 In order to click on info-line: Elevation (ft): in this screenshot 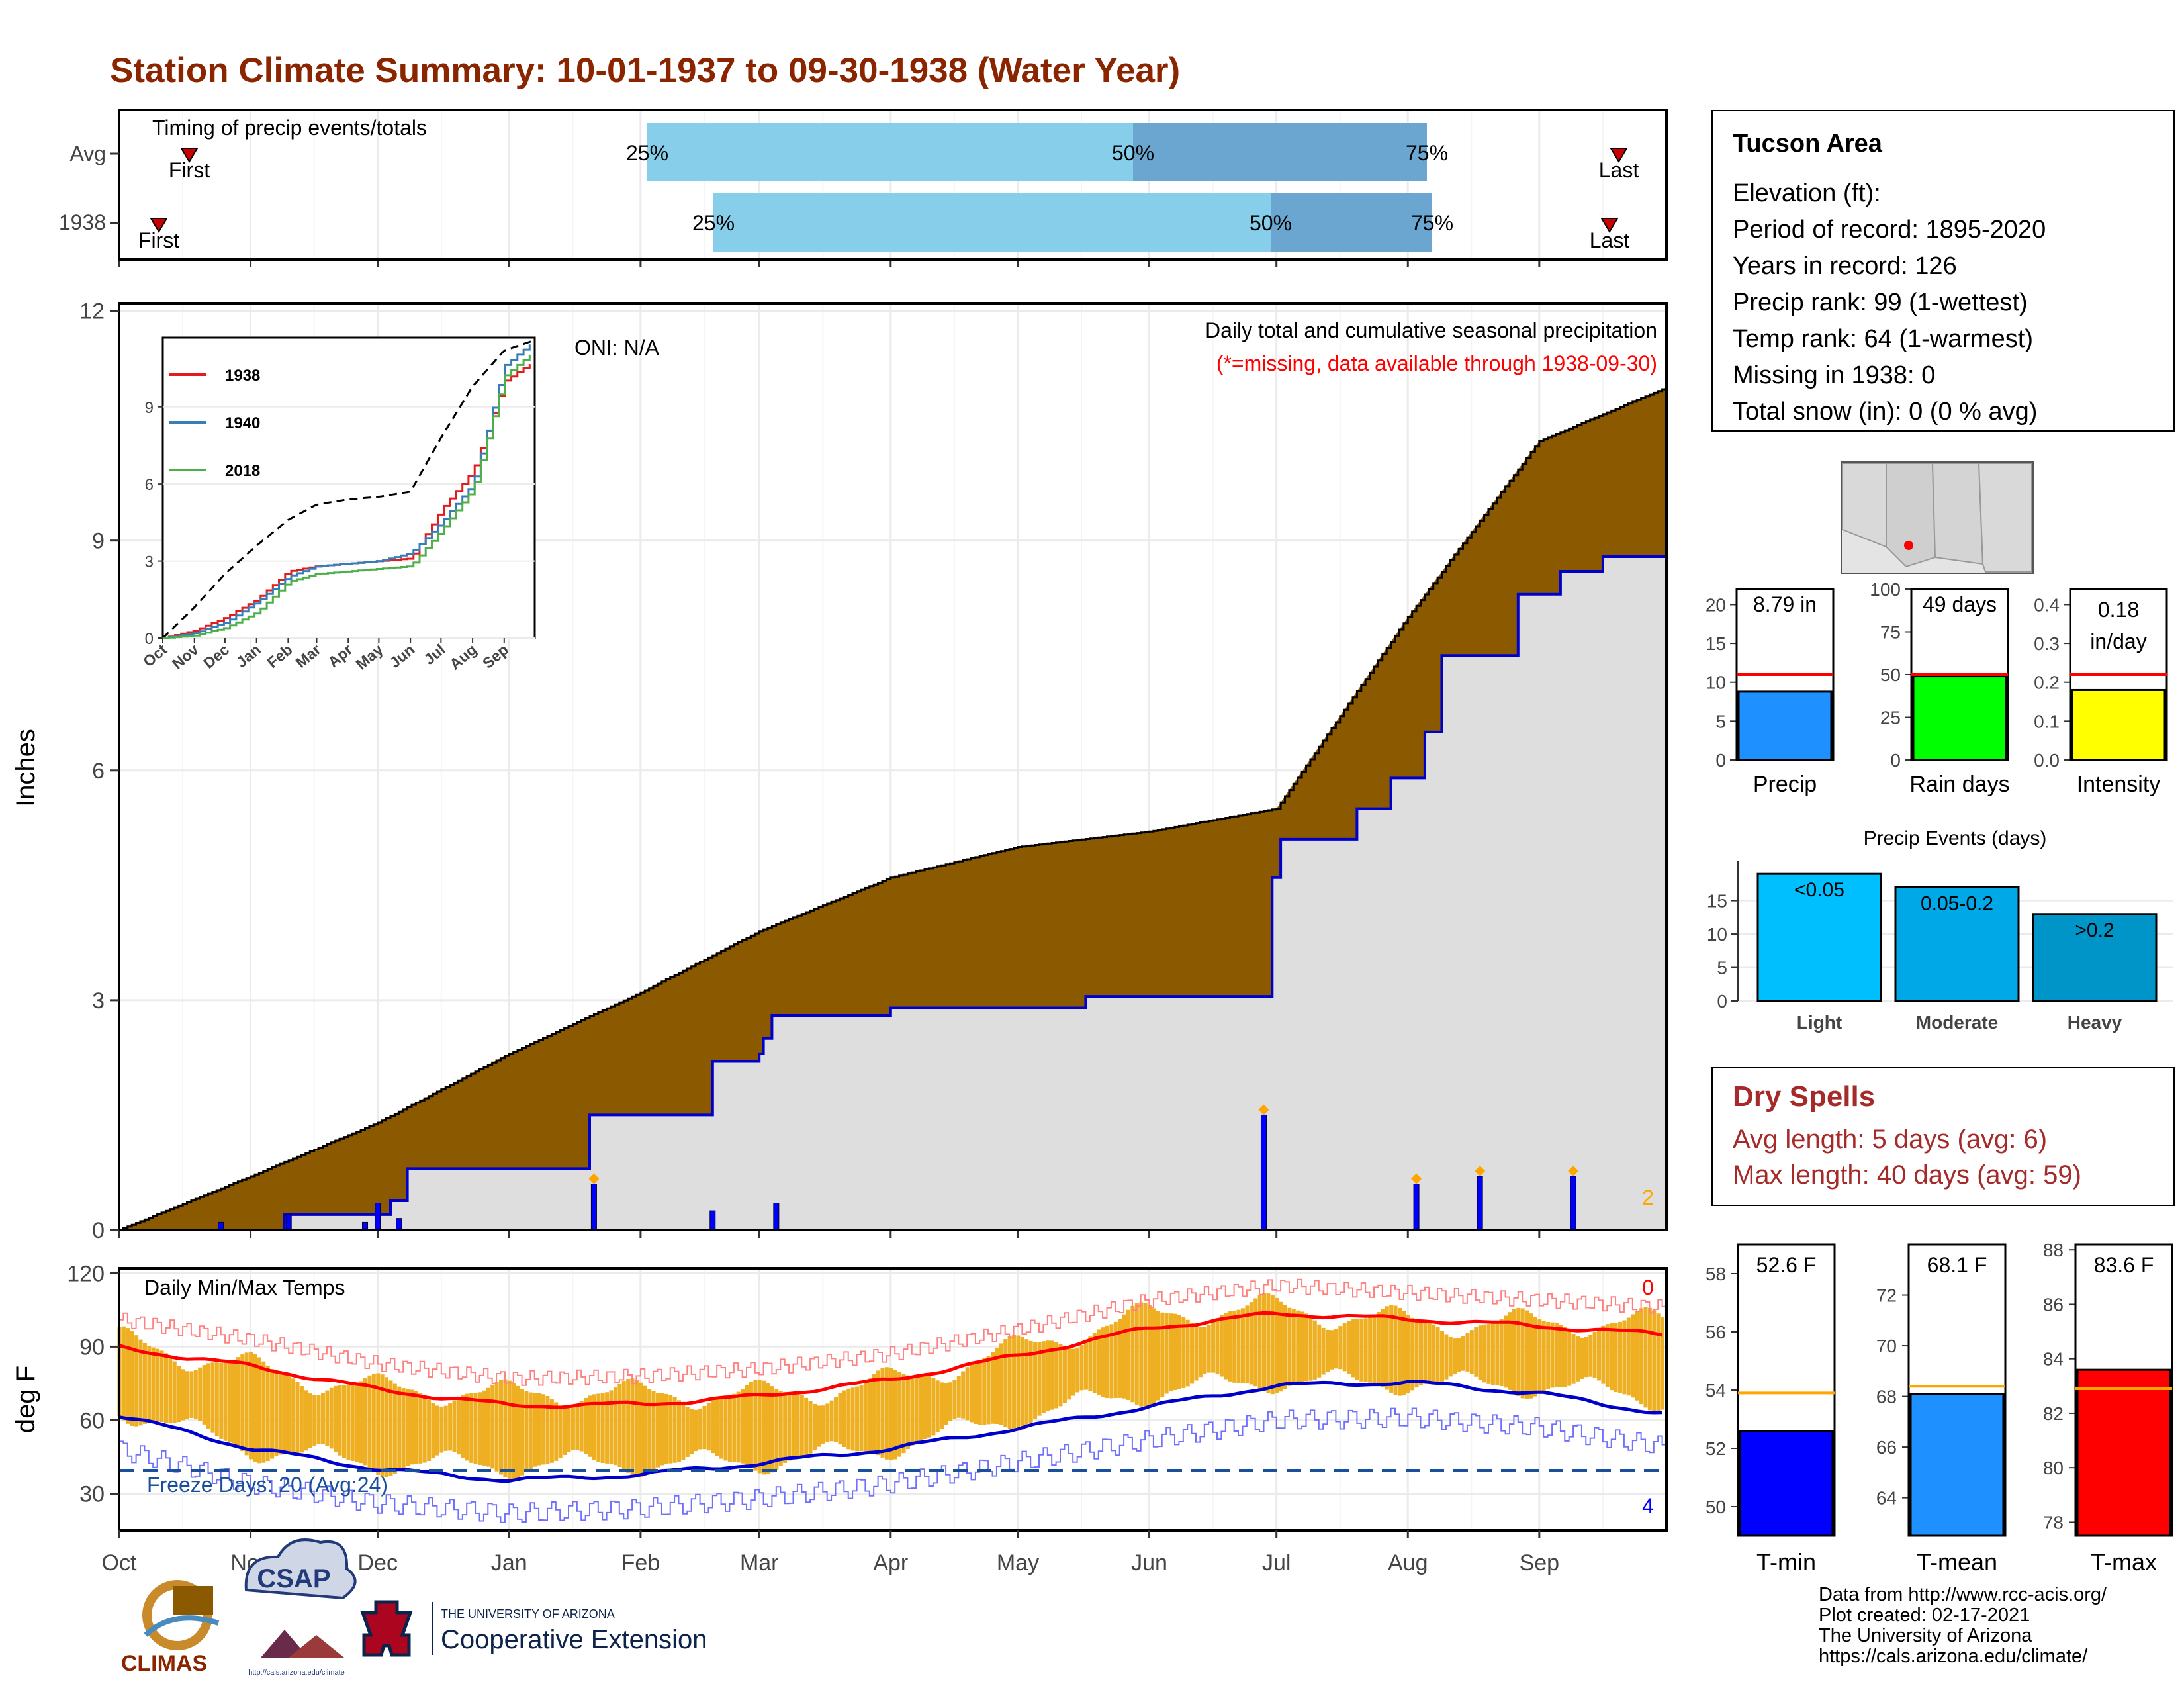, I will do `click(1807, 193)`.